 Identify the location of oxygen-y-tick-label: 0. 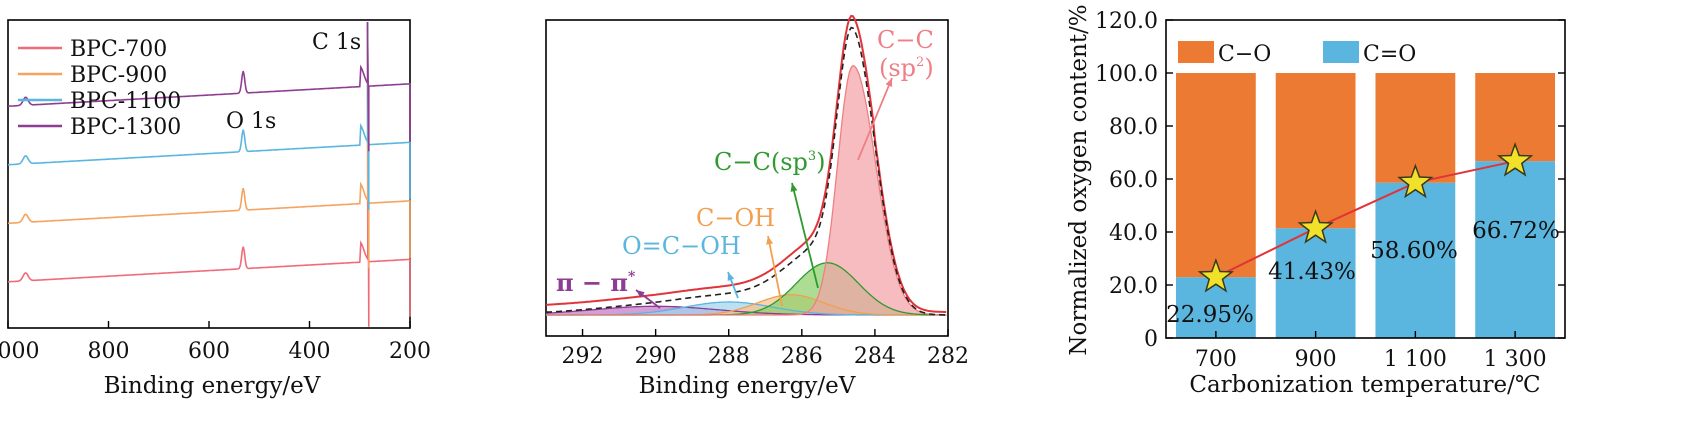
(1151, 339).